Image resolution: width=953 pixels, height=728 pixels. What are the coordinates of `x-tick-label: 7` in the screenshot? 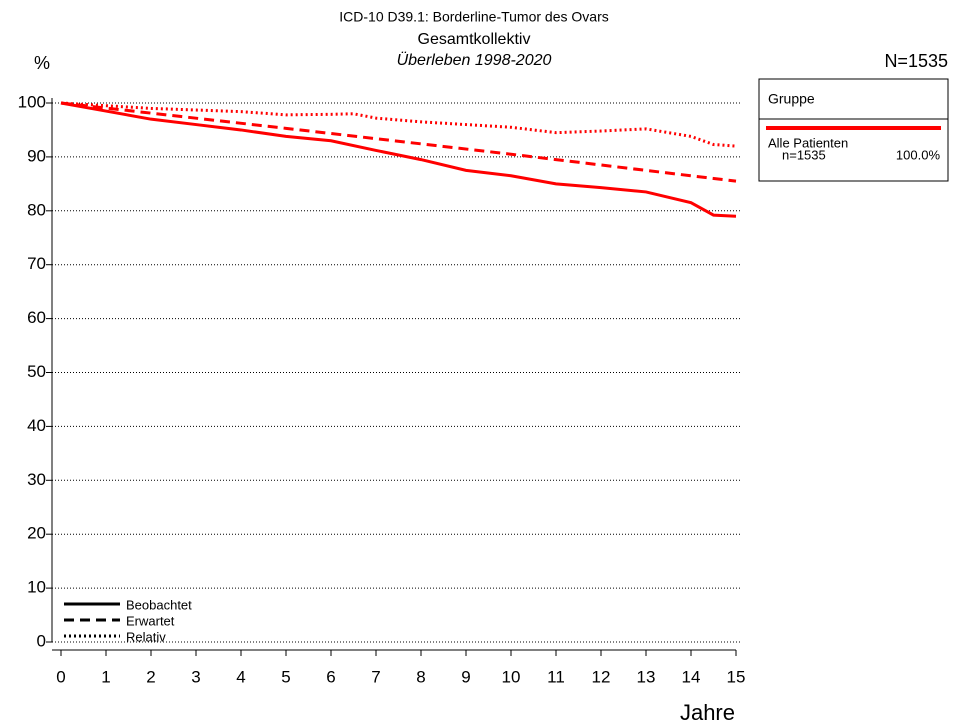 It's located at (375, 676).